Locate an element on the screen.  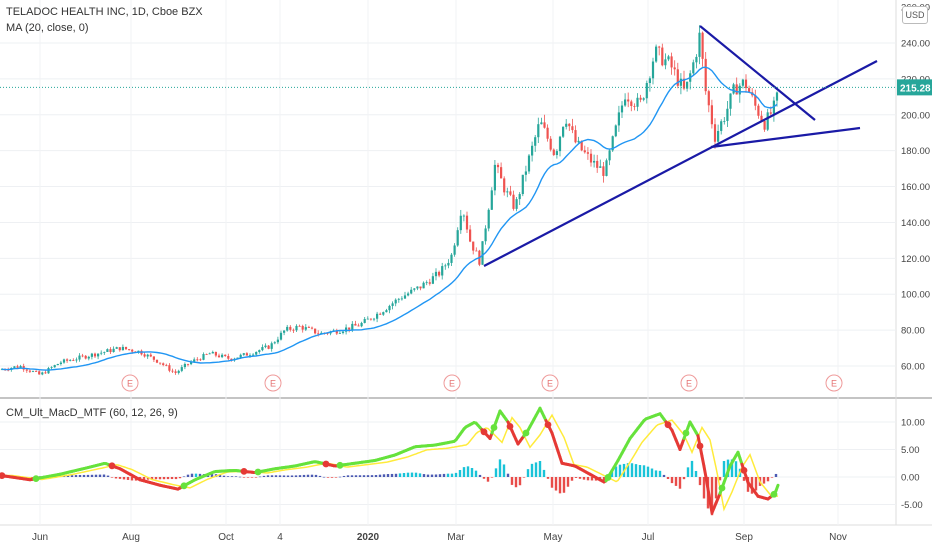
currency-button: USD is located at coordinates (915, 15).